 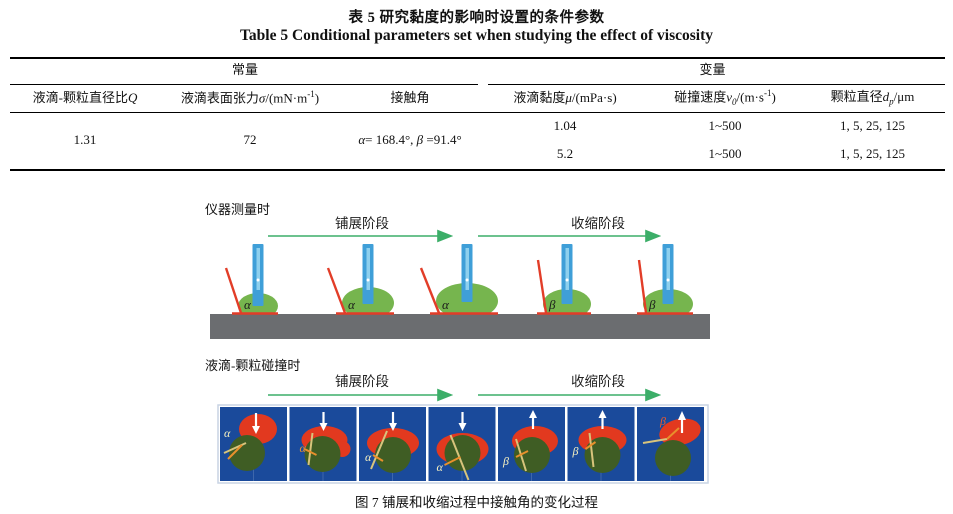 I want to click on cell-viscosity-2: 5.2, so click(x=565, y=154).